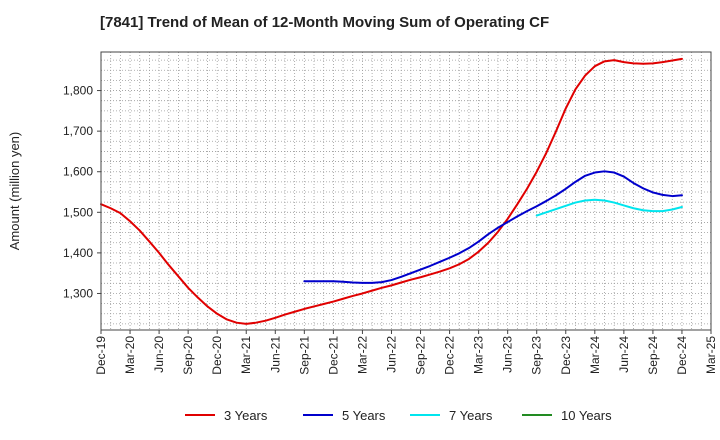  What do you see at coordinates (653, 355) in the screenshot?
I see `x-tick-label: Sep-24` at bounding box center [653, 355].